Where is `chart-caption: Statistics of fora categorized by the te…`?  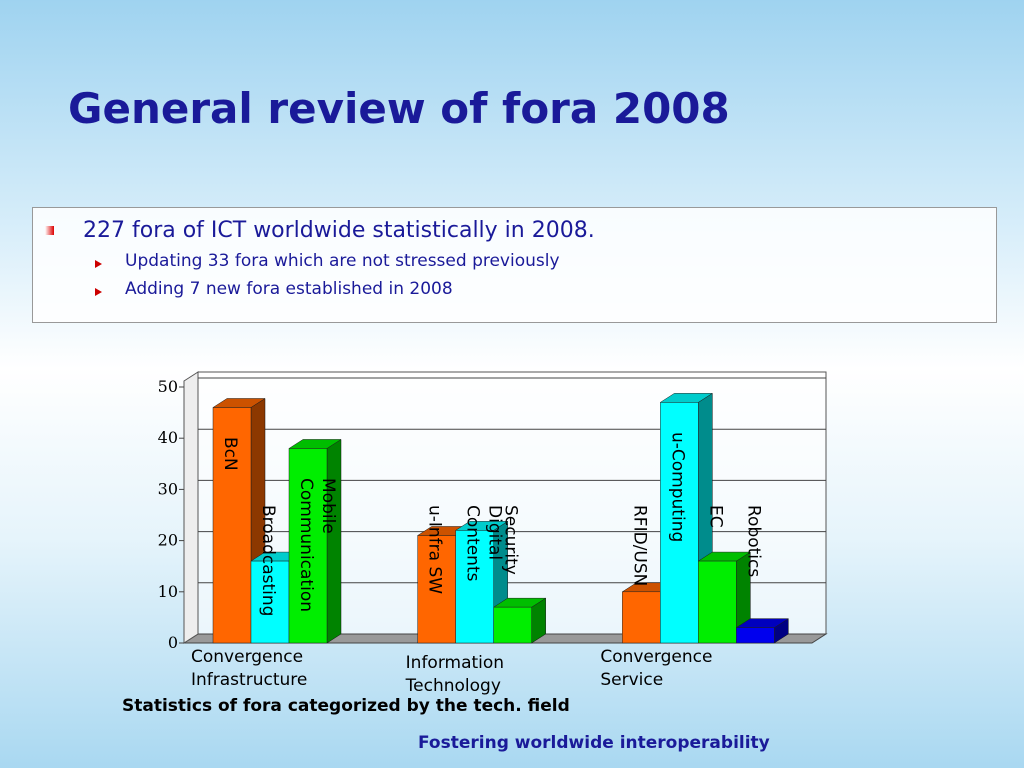 chart-caption: Statistics of fora categorized by the te… is located at coordinates (346, 706).